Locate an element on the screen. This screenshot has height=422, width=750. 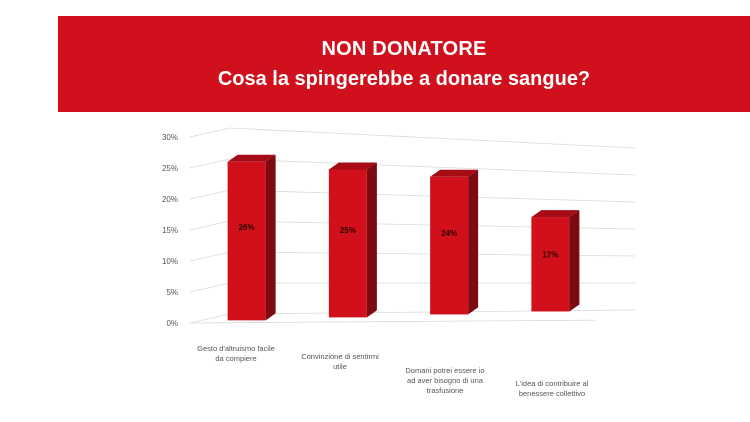
x-category-label-line: da compiere is located at coordinates (235, 358).